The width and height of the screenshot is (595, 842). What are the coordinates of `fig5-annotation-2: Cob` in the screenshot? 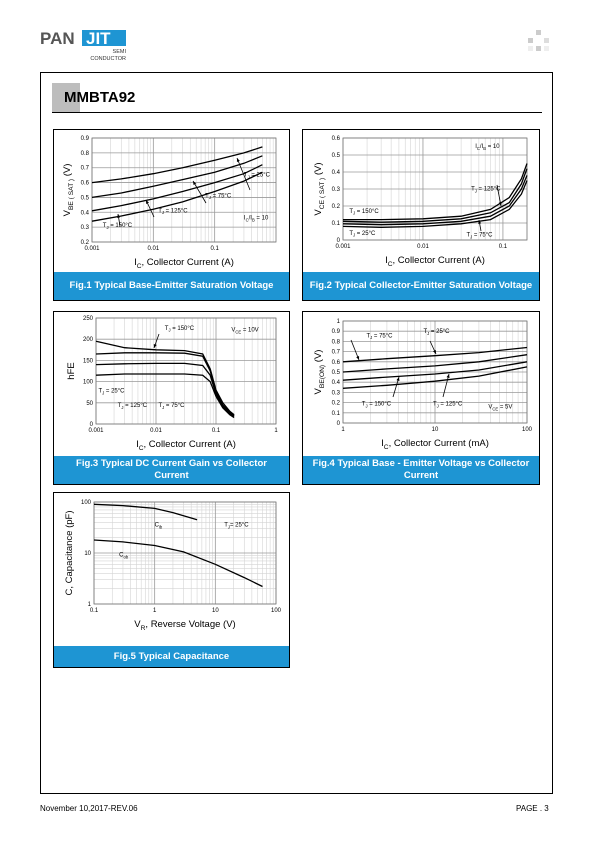 It's located at (124, 556).